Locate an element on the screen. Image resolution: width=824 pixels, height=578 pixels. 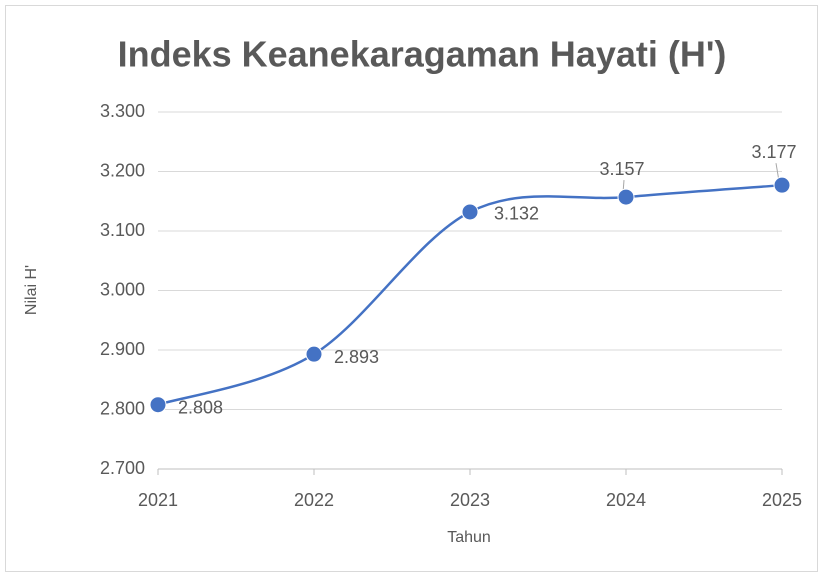
x-axis-label: Tahun is located at coordinates (469, 537).